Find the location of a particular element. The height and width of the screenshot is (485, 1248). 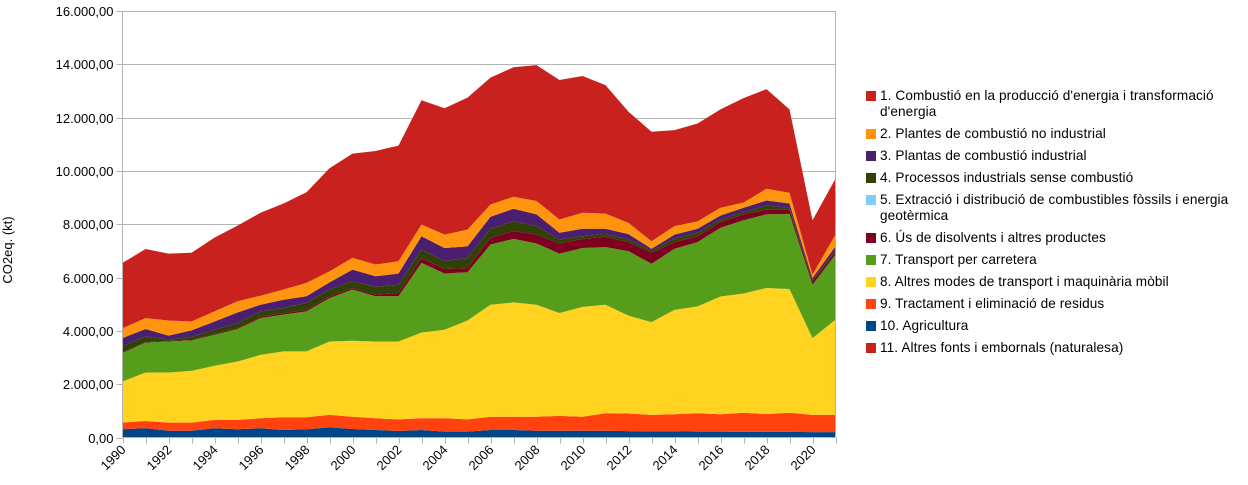

legend-item: 10. Agricultura is located at coordinates (1053, 326).